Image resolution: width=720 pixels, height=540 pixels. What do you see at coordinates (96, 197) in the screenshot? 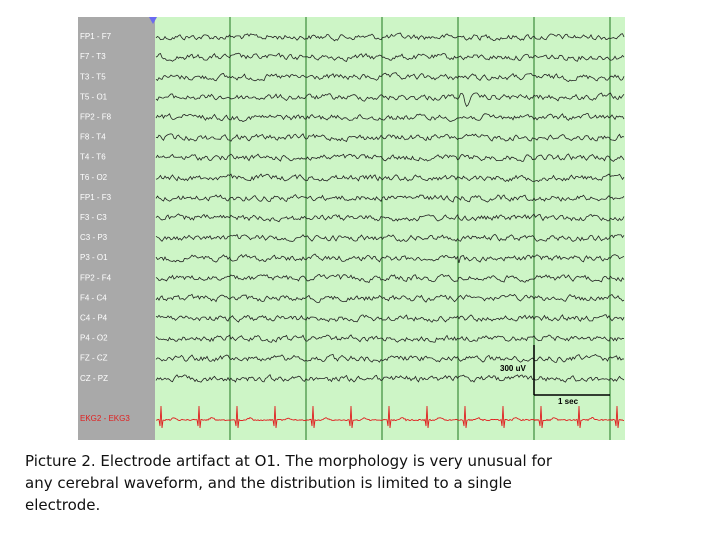
I see `channel-label: FP1 - F3` at bounding box center [96, 197].